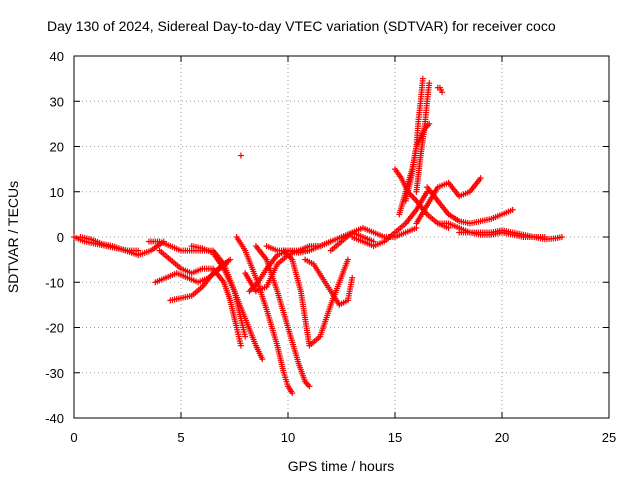  I want to click on y-tick-label: -20, so click(54, 328).